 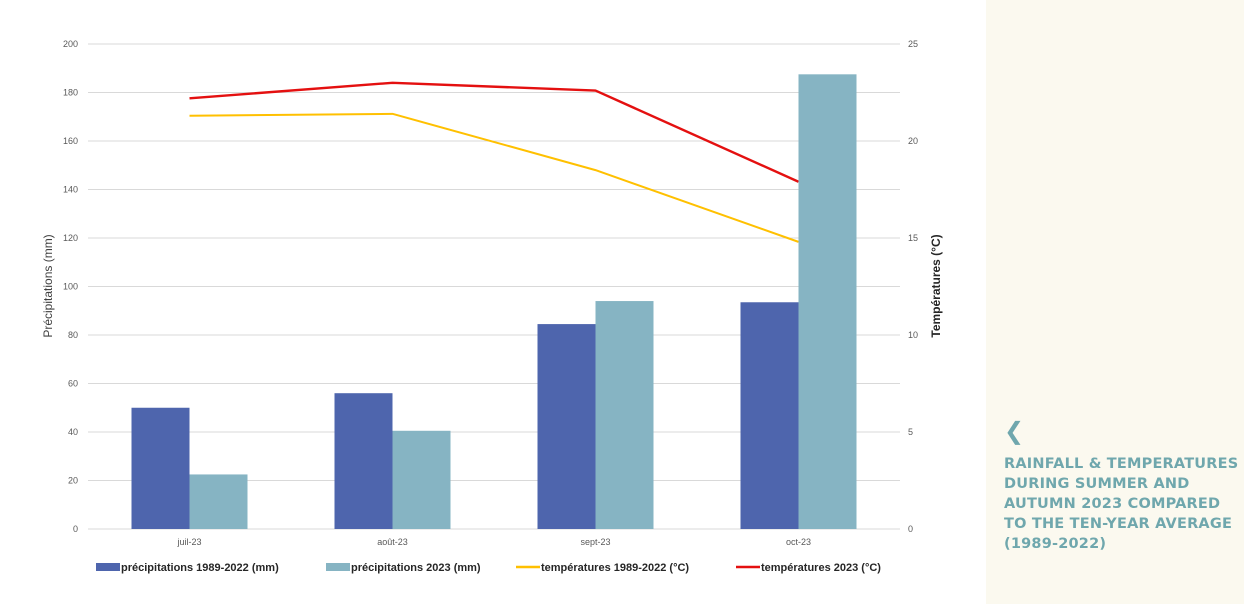 What do you see at coordinates (200, 568) in the screenshot?
I see `legend-label: précipitations 1989-2022 (mm)` at bounding box center [200, 568].